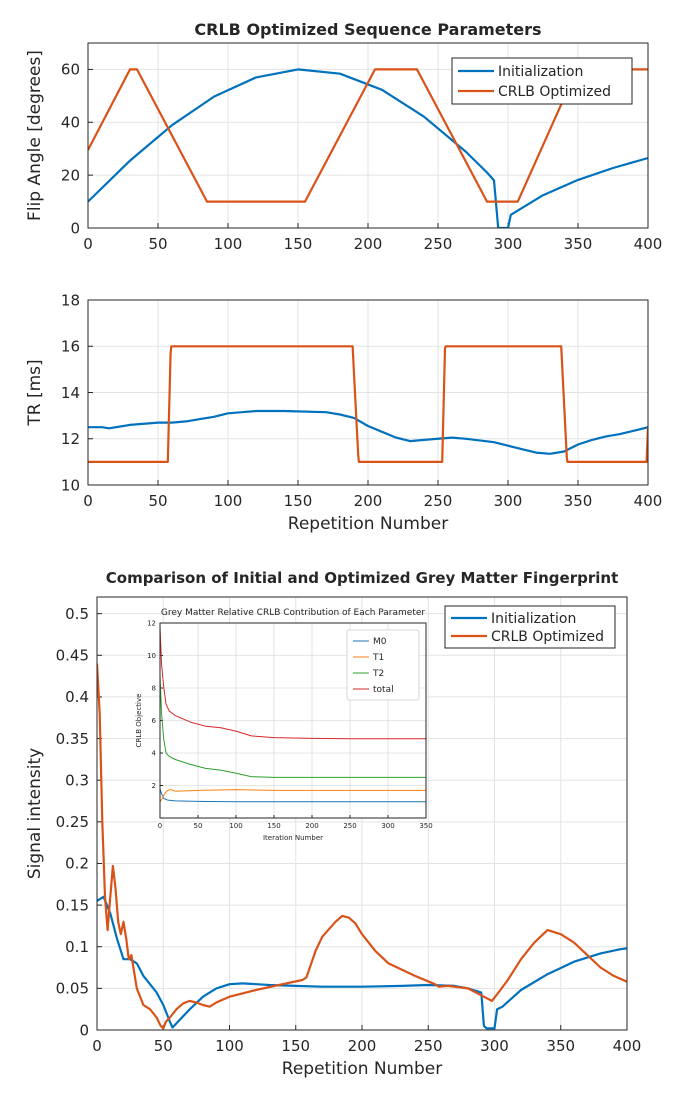  I want to click on chart-title: CRLB Optimized Sequence Parameters, so click(367, 29).